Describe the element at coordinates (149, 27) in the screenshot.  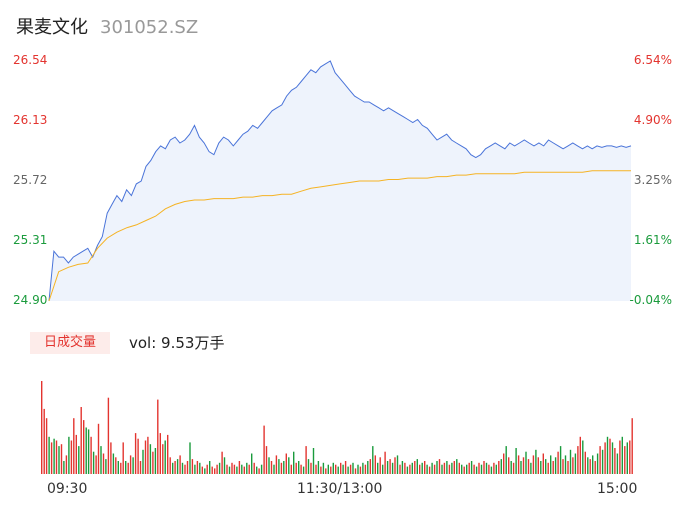
I see `stock-code: 301052.SZ` at that location.